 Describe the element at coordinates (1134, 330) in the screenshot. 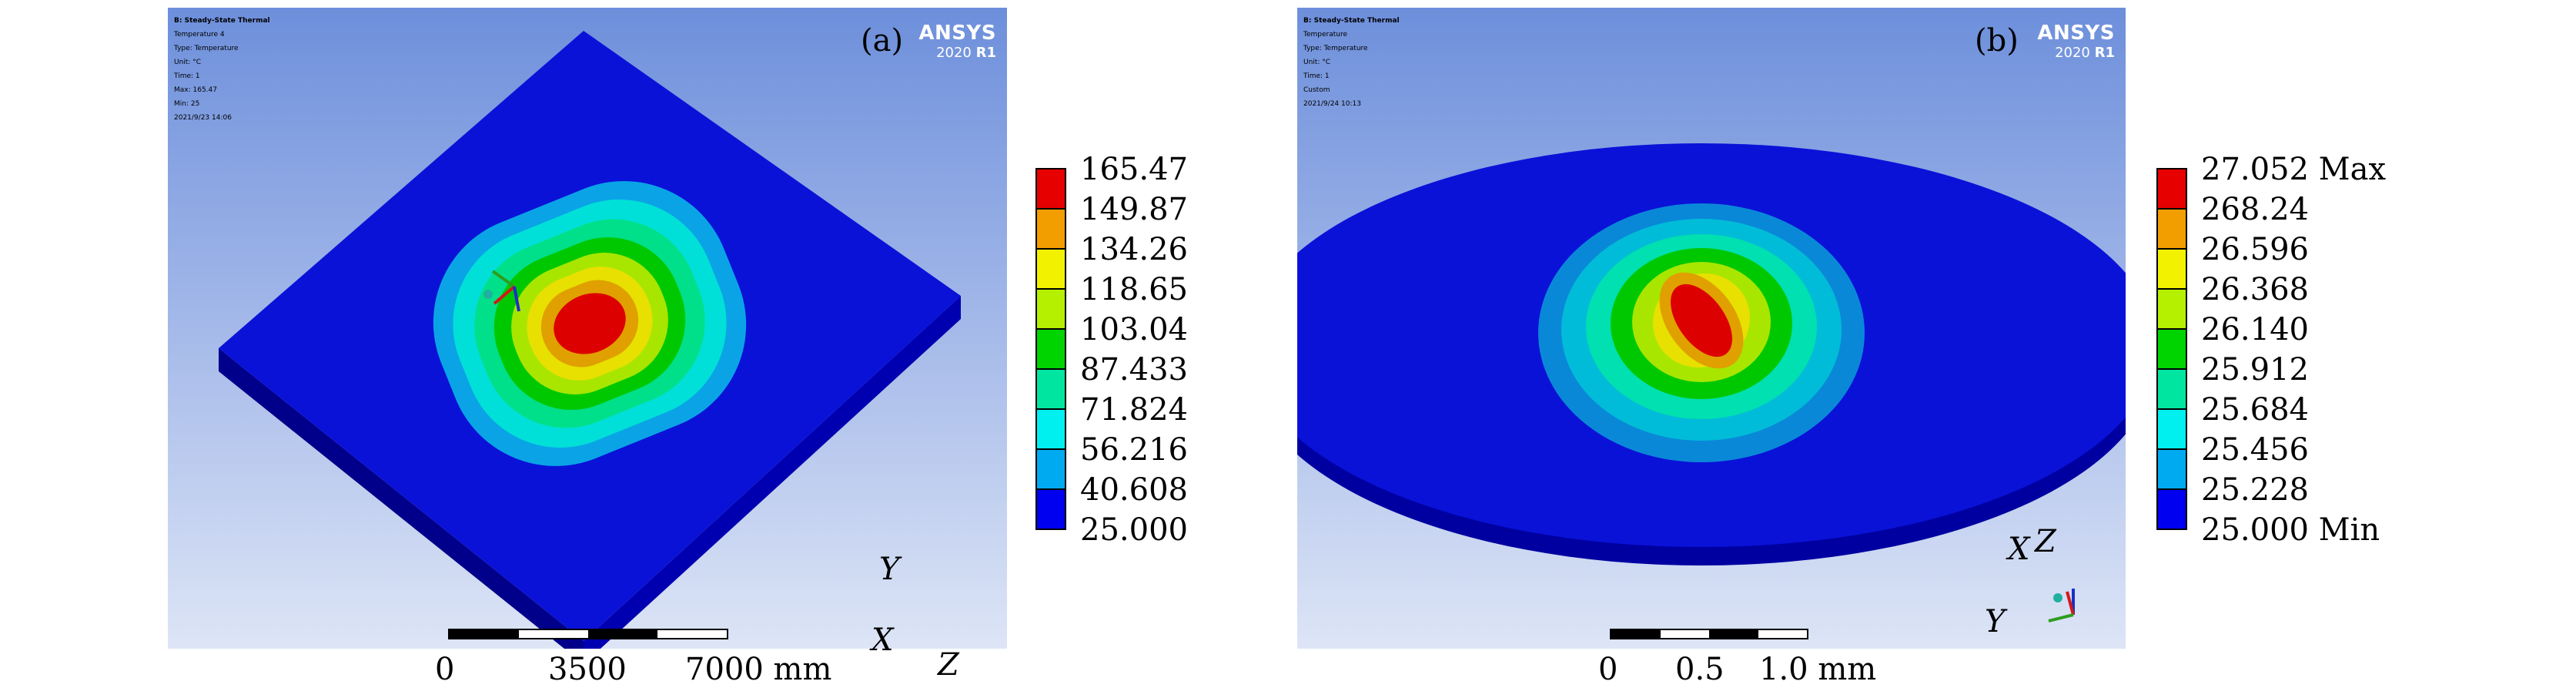

I see `legend-value: 103.04` at that location.